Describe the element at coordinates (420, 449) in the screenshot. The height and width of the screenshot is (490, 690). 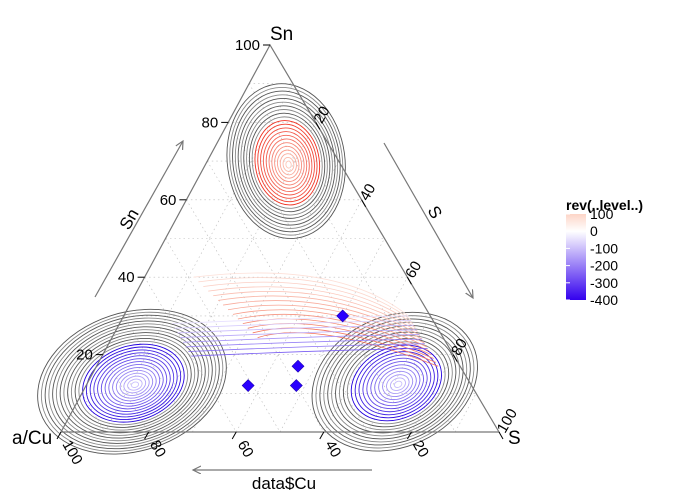
I see `tick-label-bottom: 20` at that location.